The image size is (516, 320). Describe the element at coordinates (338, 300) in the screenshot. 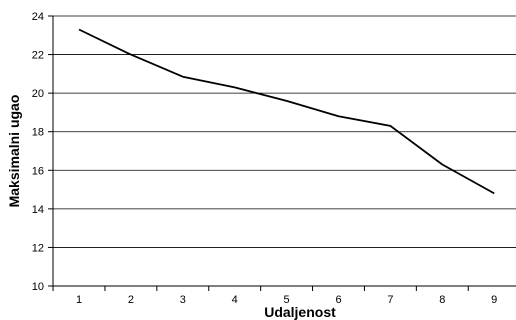

I see `x-tick-label-6: 6` at that location.